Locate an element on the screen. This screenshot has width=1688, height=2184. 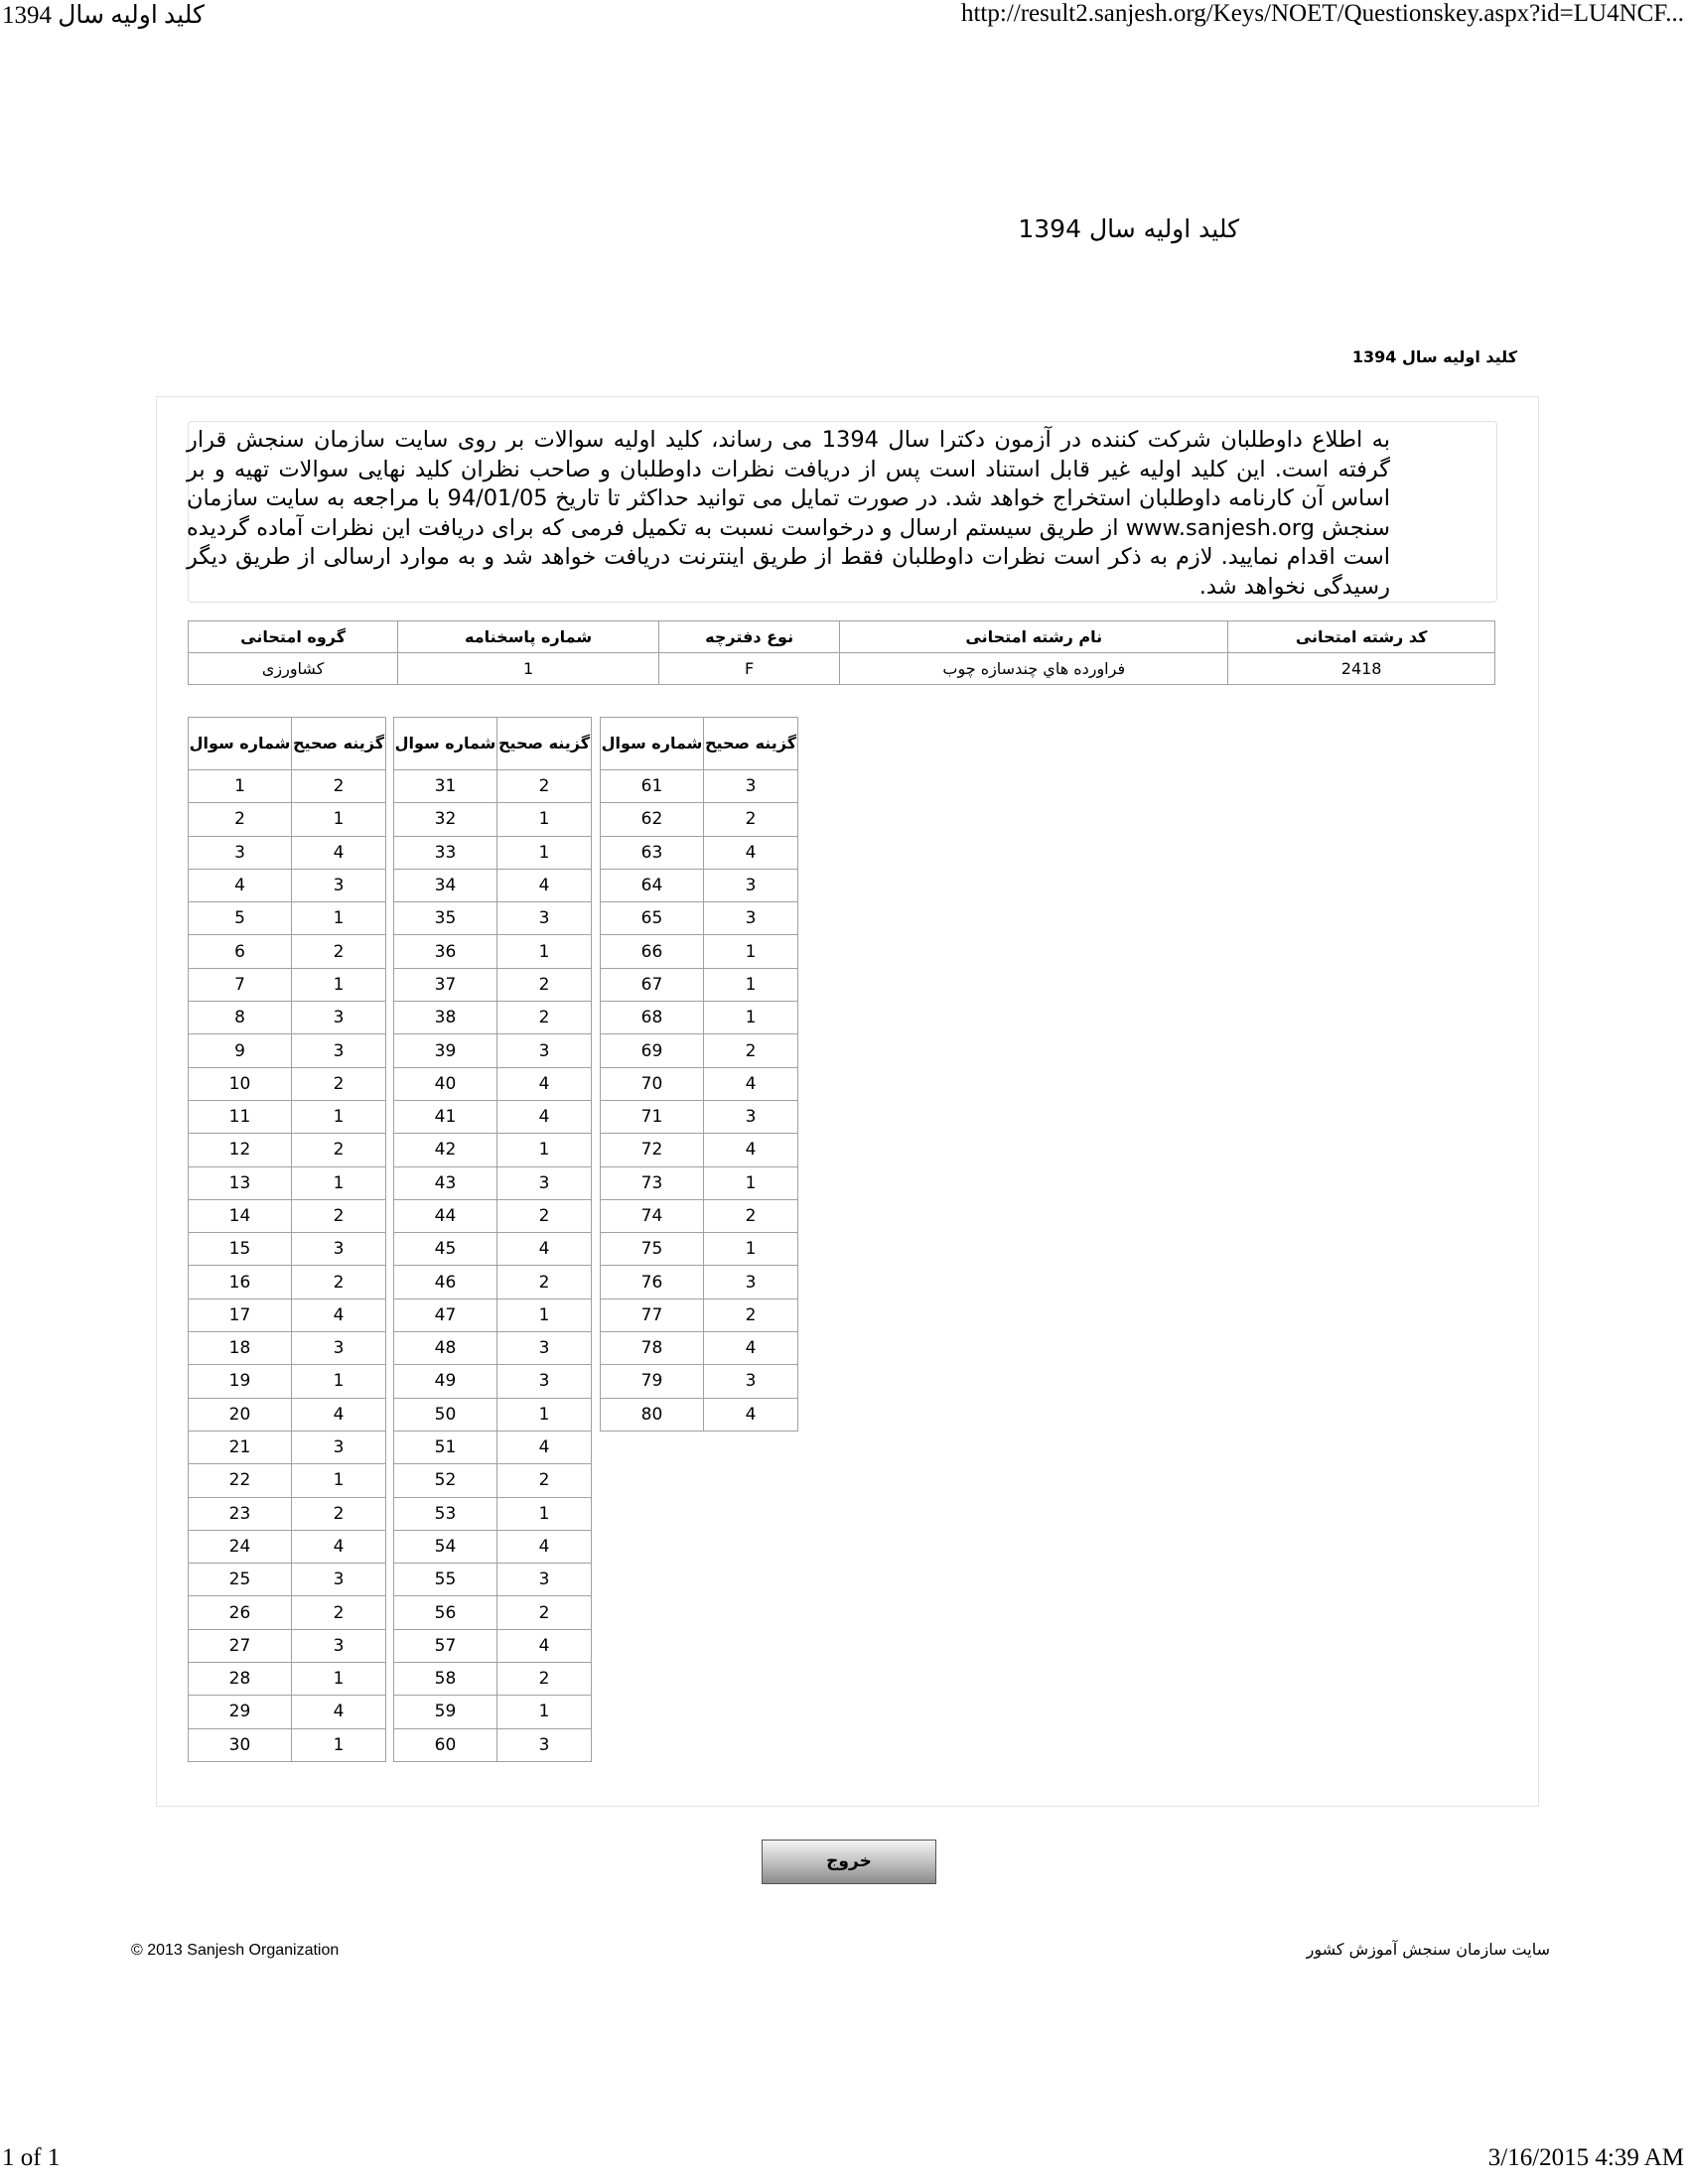
key-row: 17 4 is located at coordinates (287, 1315).